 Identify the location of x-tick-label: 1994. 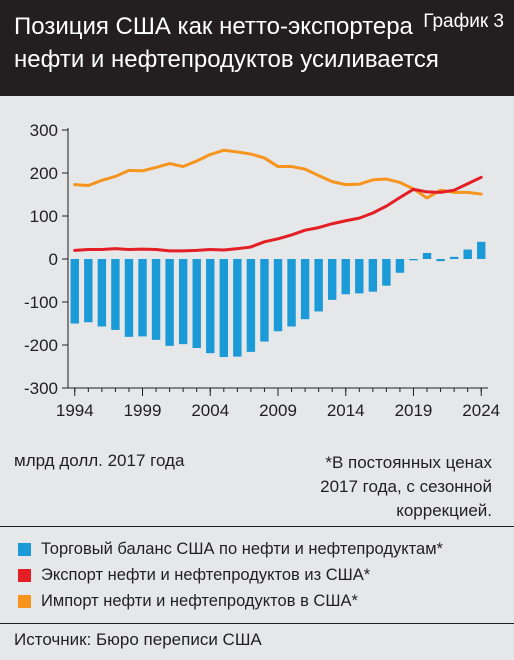
(75, 410).